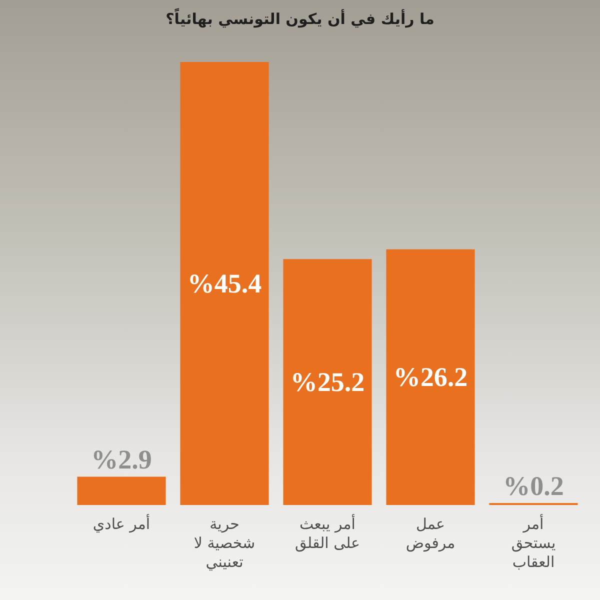 The image size is (600, 600). Describe the element at coordinates (533, 543) in the screenshot. I see `x-tick-label: أمر يستحق العقاب` at that location.